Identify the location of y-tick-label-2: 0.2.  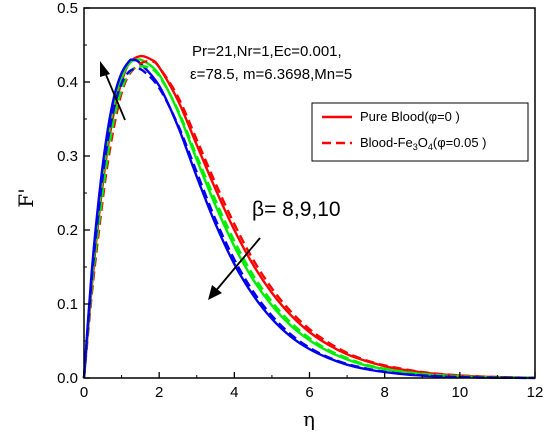
(67, 230).